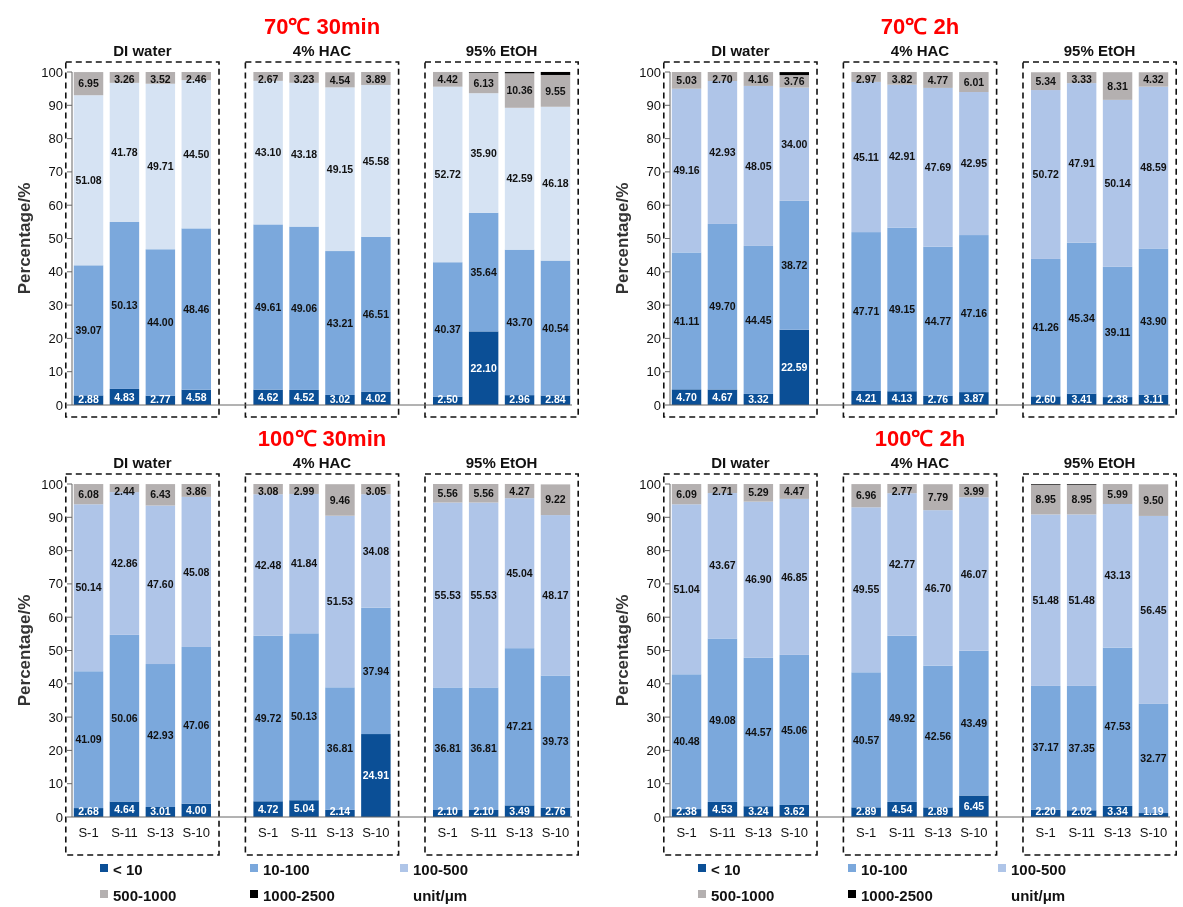 The width and height of the screenshot is (1183, 907). What do you see at coordinates (24, 238) in the screenshot?
I see `y-axis-title: Percentage/%` at bounding box center [24, 238].